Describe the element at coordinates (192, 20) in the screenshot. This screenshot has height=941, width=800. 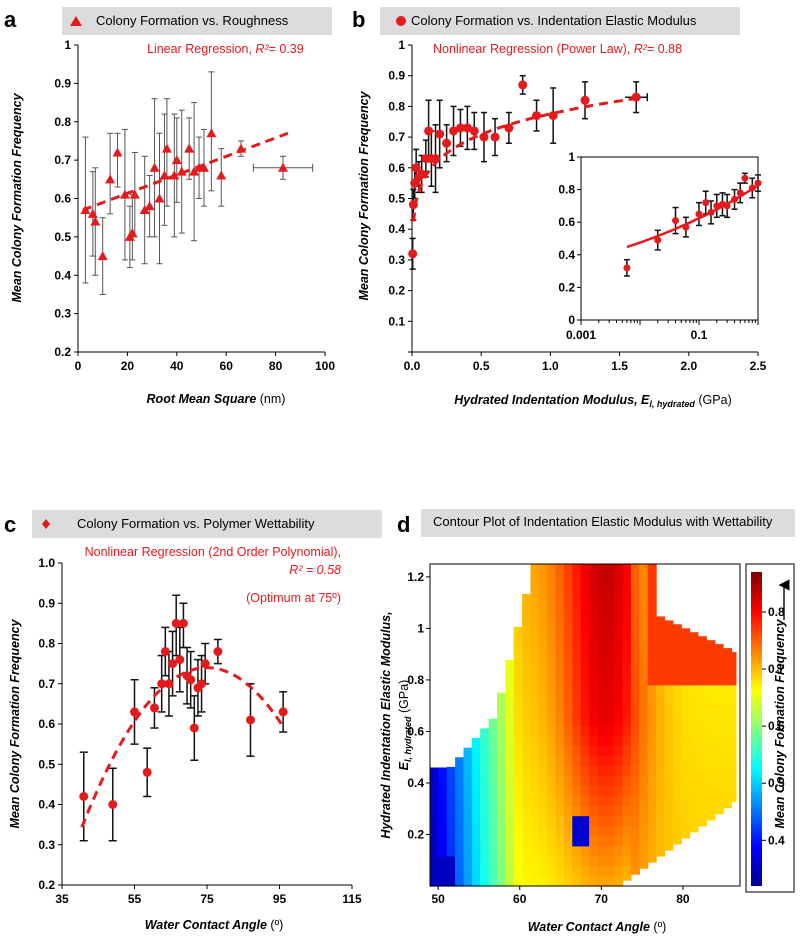
I see `panel-a-title: Colony Formation vs. Roughness` at that location.